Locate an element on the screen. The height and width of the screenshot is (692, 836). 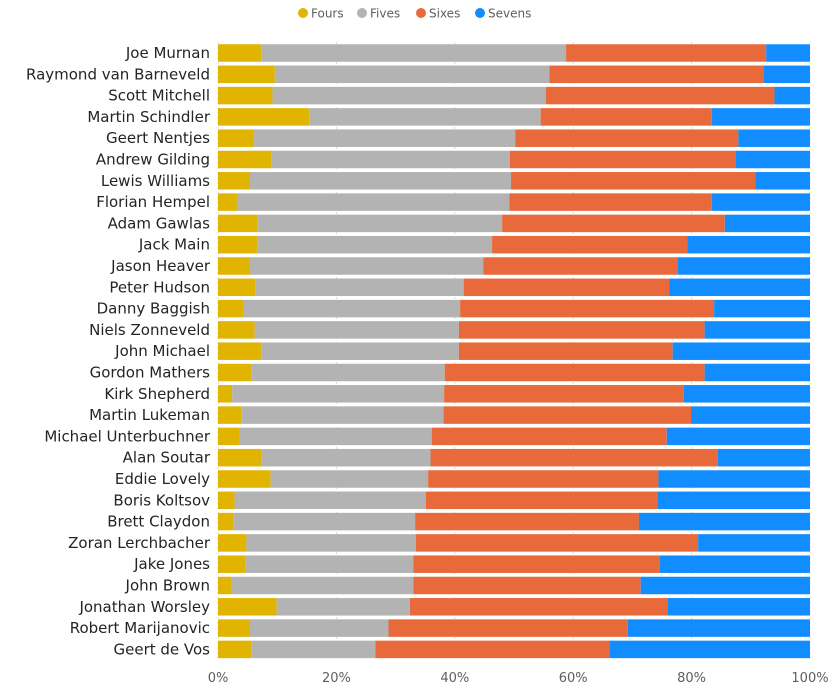
bar-fours-michael-unterbuchner is located at coordinates (229, 436).